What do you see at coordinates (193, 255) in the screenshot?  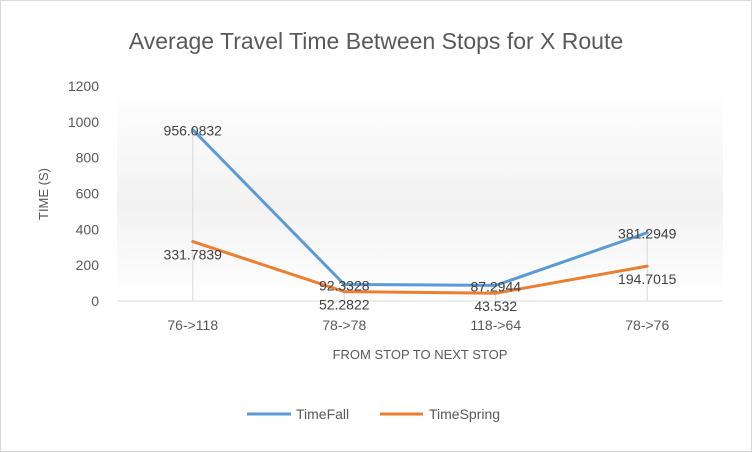 I see `data-label: 331.7839` at bounding box center [193, 255].